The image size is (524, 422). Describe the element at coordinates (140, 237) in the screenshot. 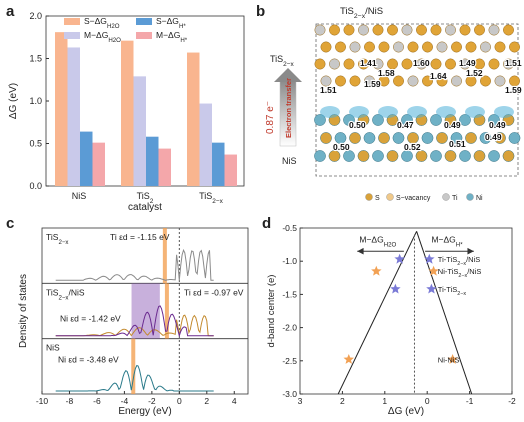

I see `annotation: Ti εd = -1.15 eV` at that location.